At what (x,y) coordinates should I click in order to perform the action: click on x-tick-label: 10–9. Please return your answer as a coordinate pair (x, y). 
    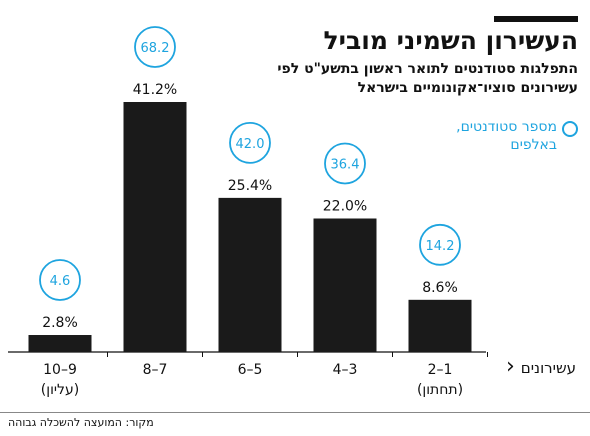
    Looking at the image, I should click on (60, 370).